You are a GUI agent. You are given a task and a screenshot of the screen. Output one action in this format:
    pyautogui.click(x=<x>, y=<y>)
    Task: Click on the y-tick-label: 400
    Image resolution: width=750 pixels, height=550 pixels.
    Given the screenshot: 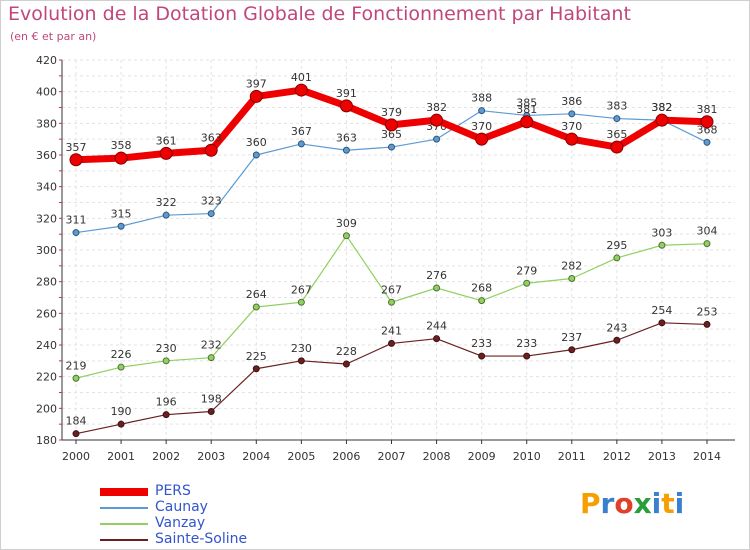 What is the action you would take?
    pyautogui.click(x=46, y=92)
    